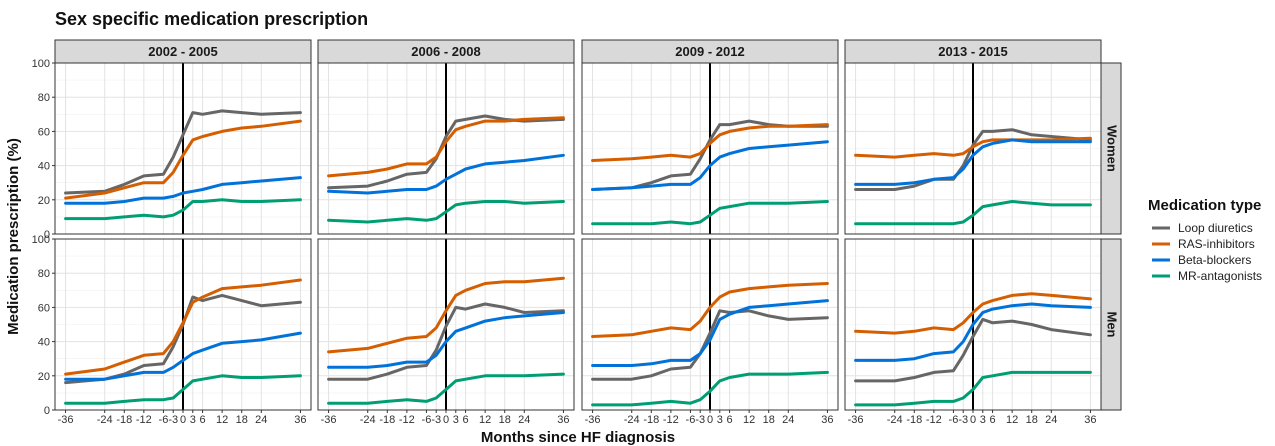 Image resolution: width=1275 pixels, height=446 pixels. I want to click on facet-panel: 0 20 40 60 80 100, so click(172, 149).